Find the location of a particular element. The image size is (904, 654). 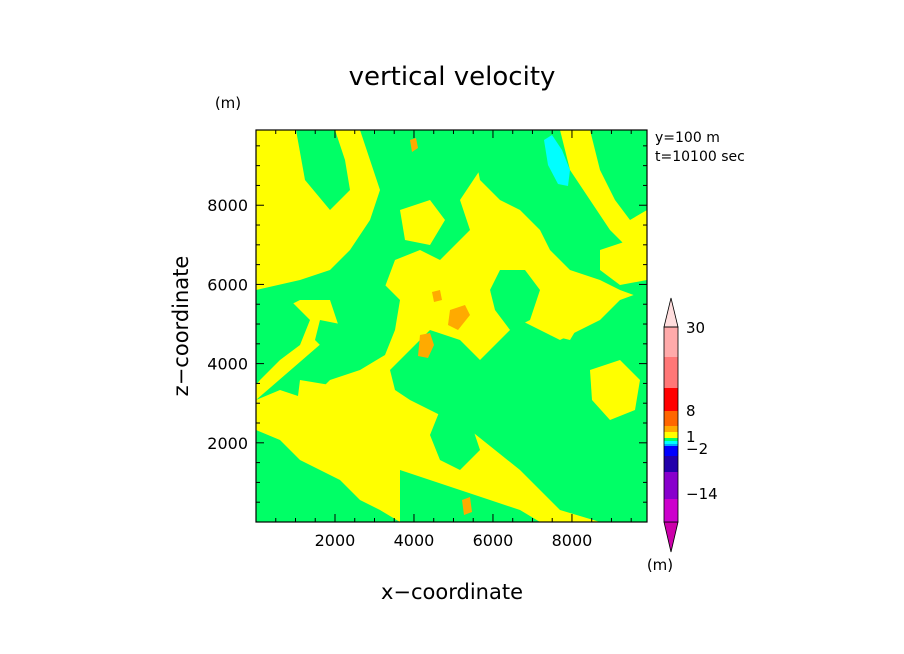

y-axis-unit: (m) is located at coordinates (228, 103).